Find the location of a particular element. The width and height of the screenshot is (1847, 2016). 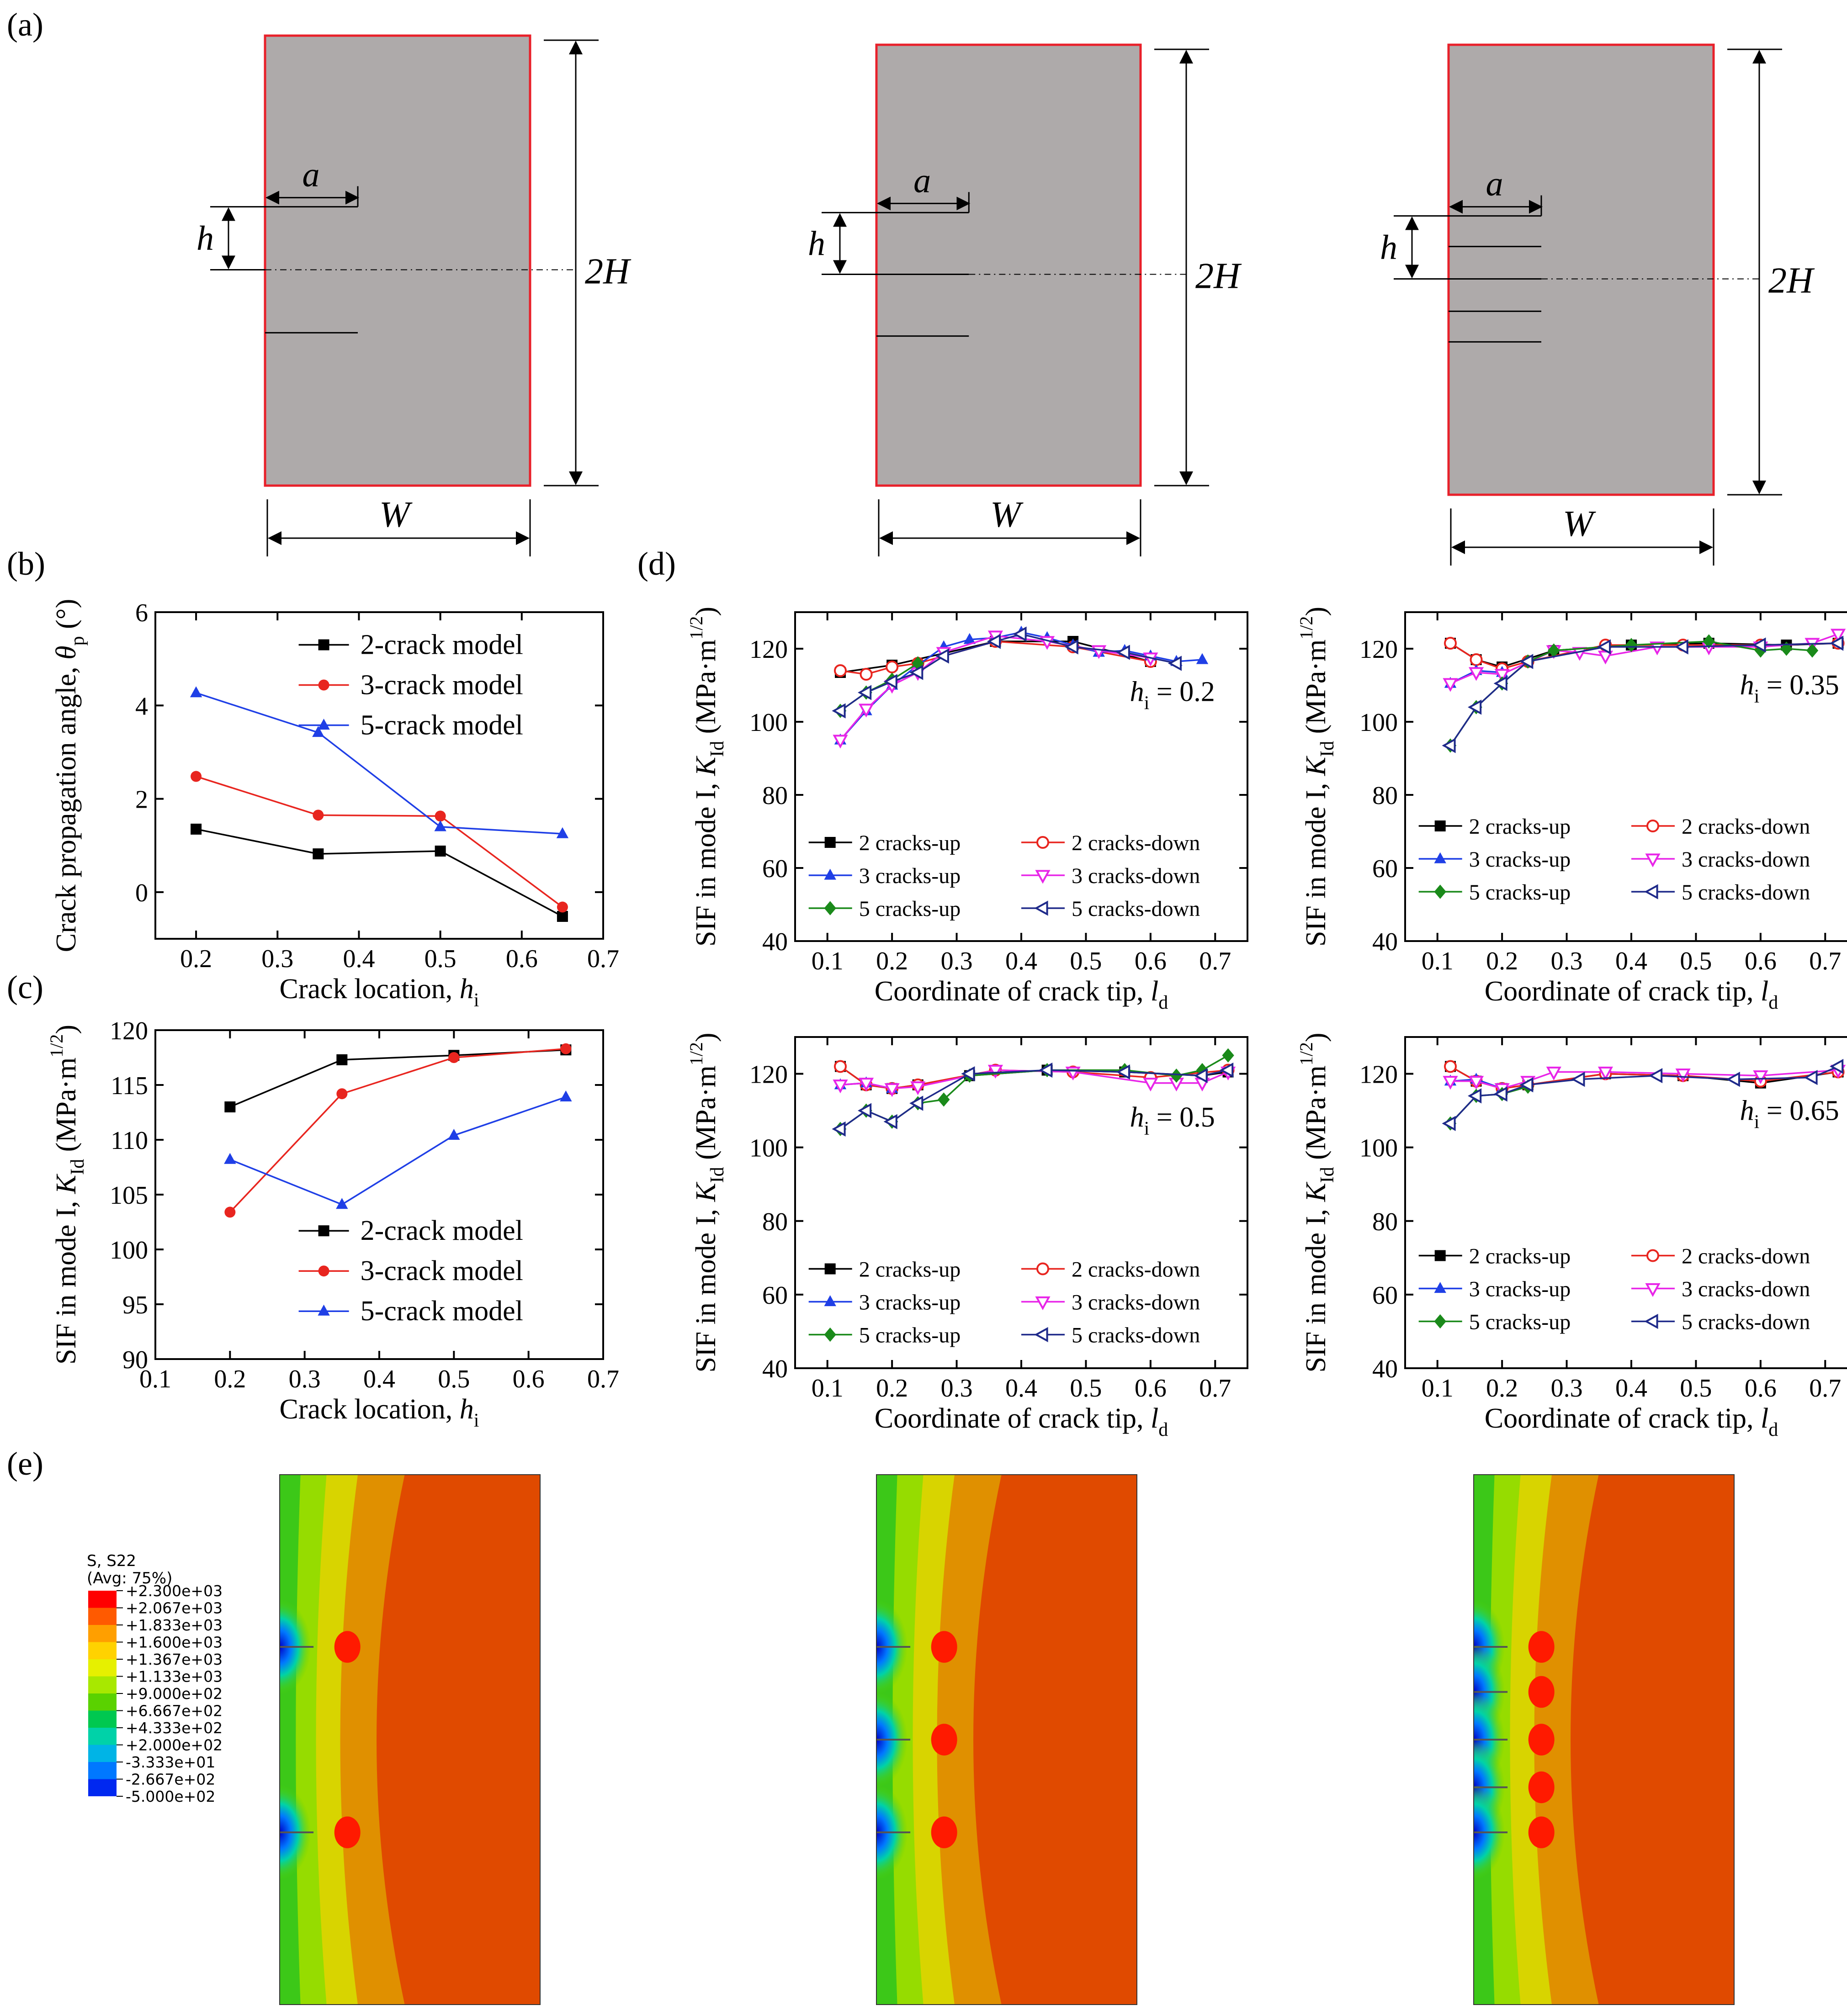

plate is located at coordinates (1008, 265).